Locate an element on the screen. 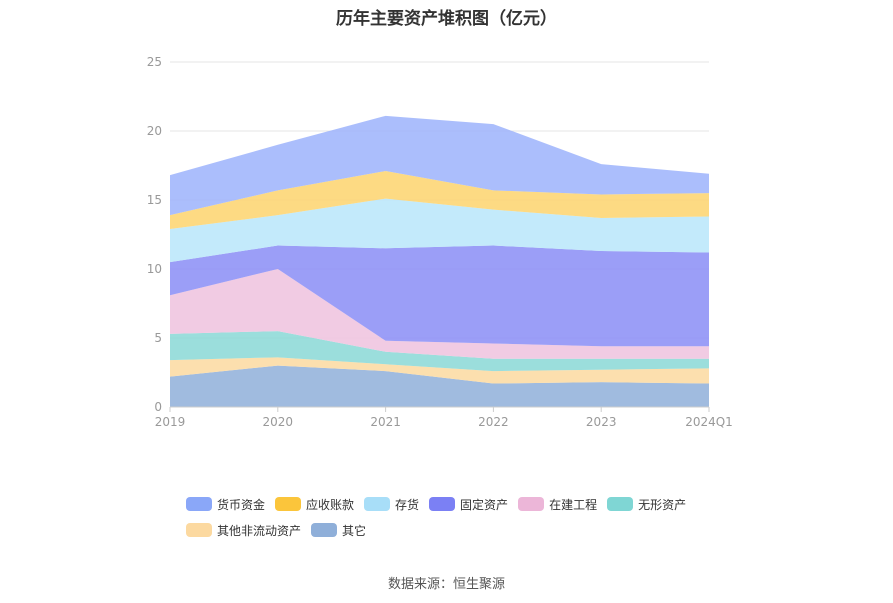  legend-item: 其他非流动资产 is located at coordinates (243, 530).